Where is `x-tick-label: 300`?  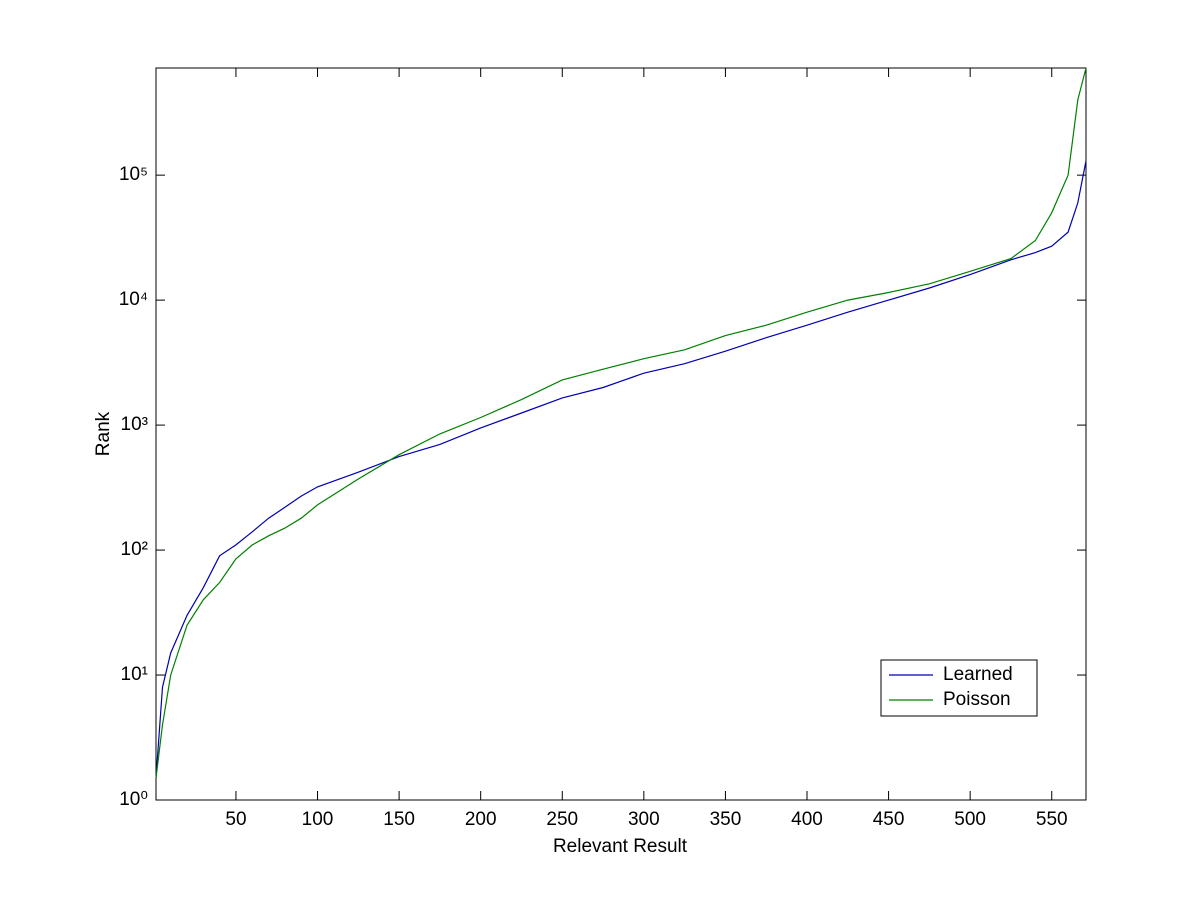 x-tick-label: 300 is located at coordinates (644, 819).